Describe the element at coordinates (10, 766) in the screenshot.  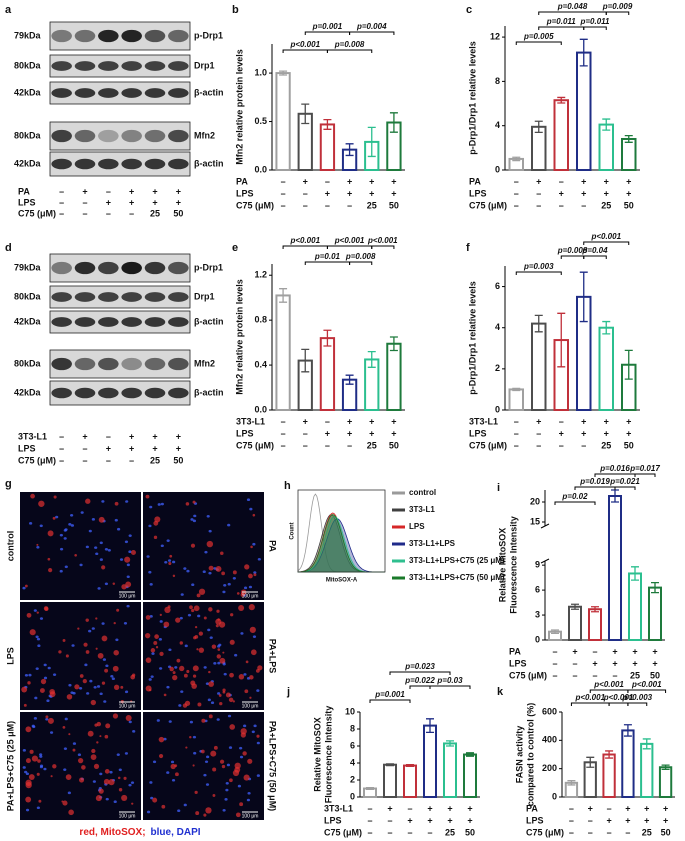
I see `micrograph-label: PA+LPS+C75 (25 μM)` at that location.